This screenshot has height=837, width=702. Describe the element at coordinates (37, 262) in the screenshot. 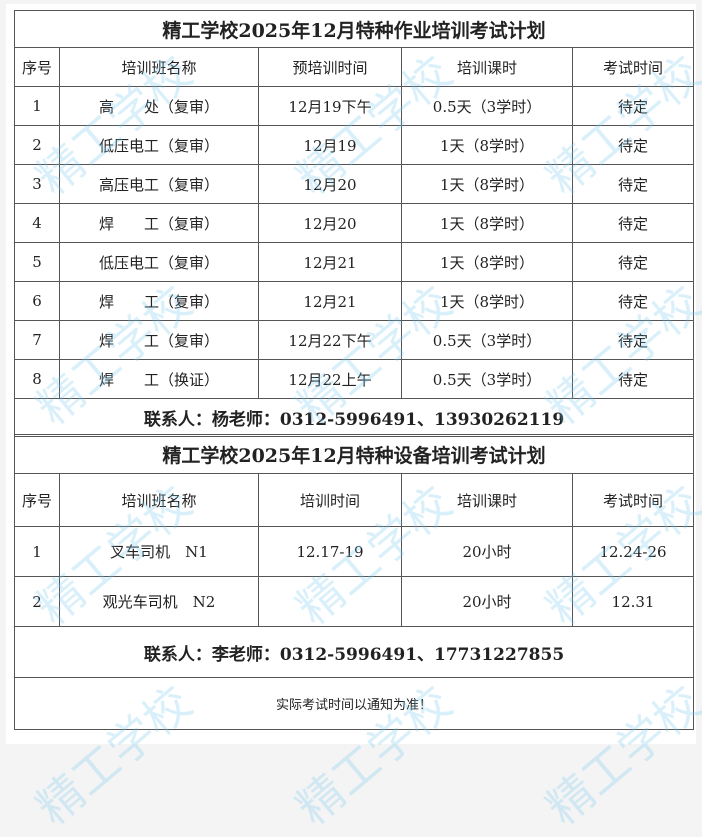

I see `table-cell: 5` at that location.